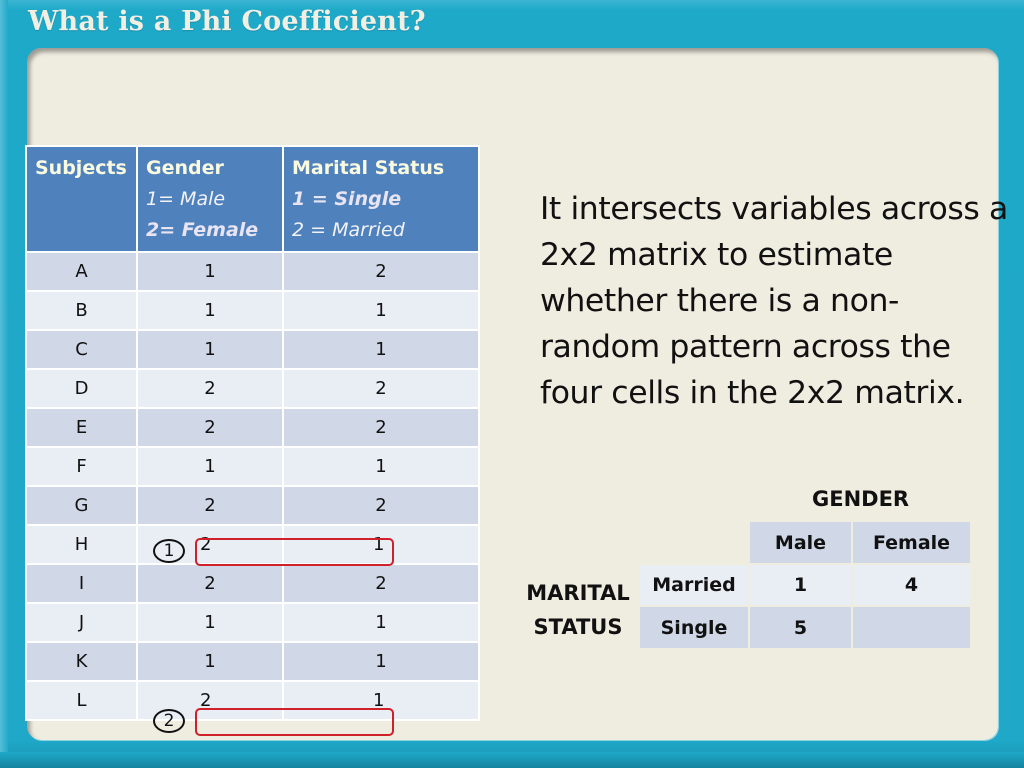 The width and height of the screenshot is (1024, 768). What do you see at coordinates (368, 168) in the screenshot?
I see `header-title: Marital Status` at bounding box center [368, 168].